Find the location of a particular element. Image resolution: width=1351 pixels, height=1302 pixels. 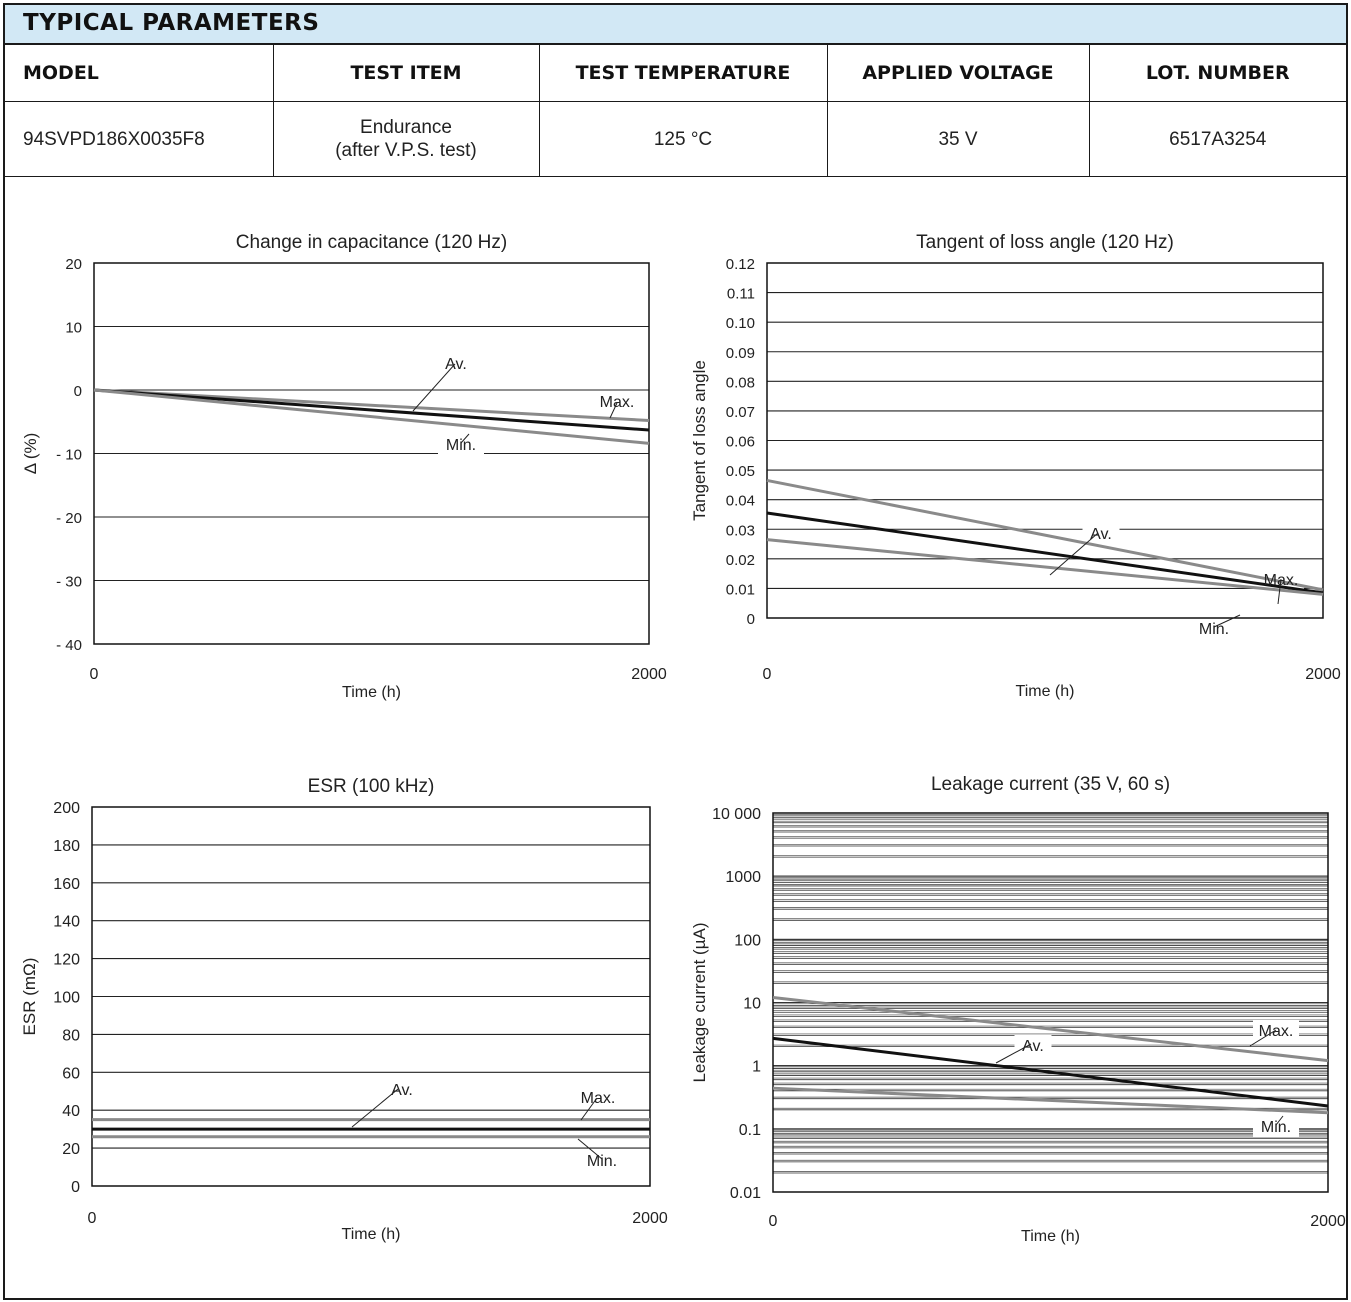

y-tick-label: 0.12 is located at coordinates (740, 264).